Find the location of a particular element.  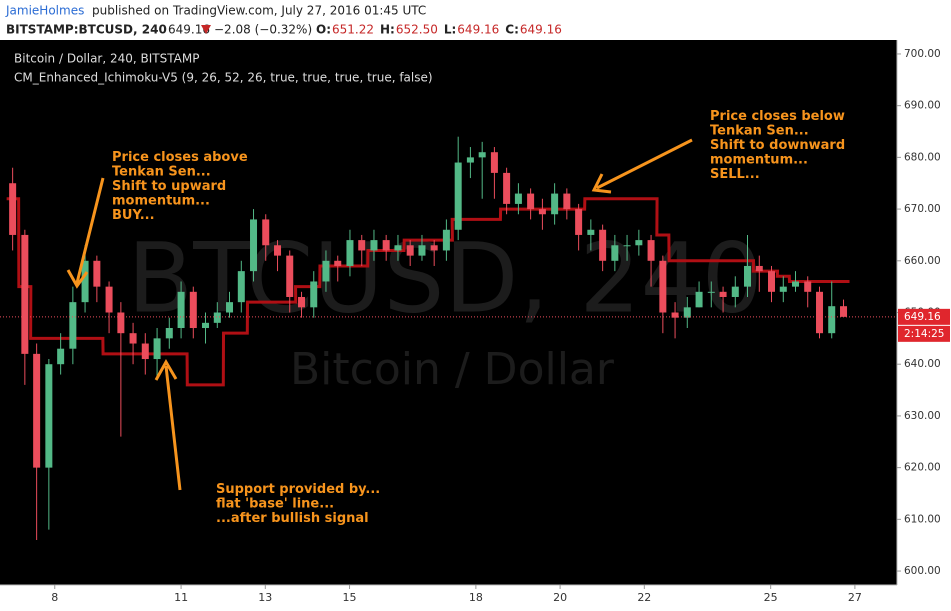

last-price-box is located at coordinates (924, 316).